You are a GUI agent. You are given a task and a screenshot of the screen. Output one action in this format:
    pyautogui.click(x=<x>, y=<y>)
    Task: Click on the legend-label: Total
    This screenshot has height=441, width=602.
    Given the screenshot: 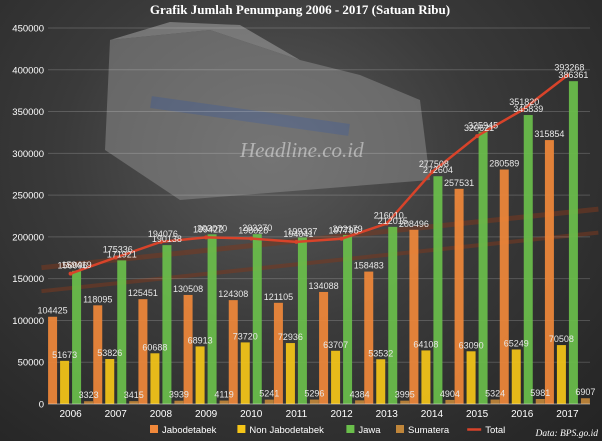 What is the action you would take?
    pyautogui.click(x=495, y=430)
    